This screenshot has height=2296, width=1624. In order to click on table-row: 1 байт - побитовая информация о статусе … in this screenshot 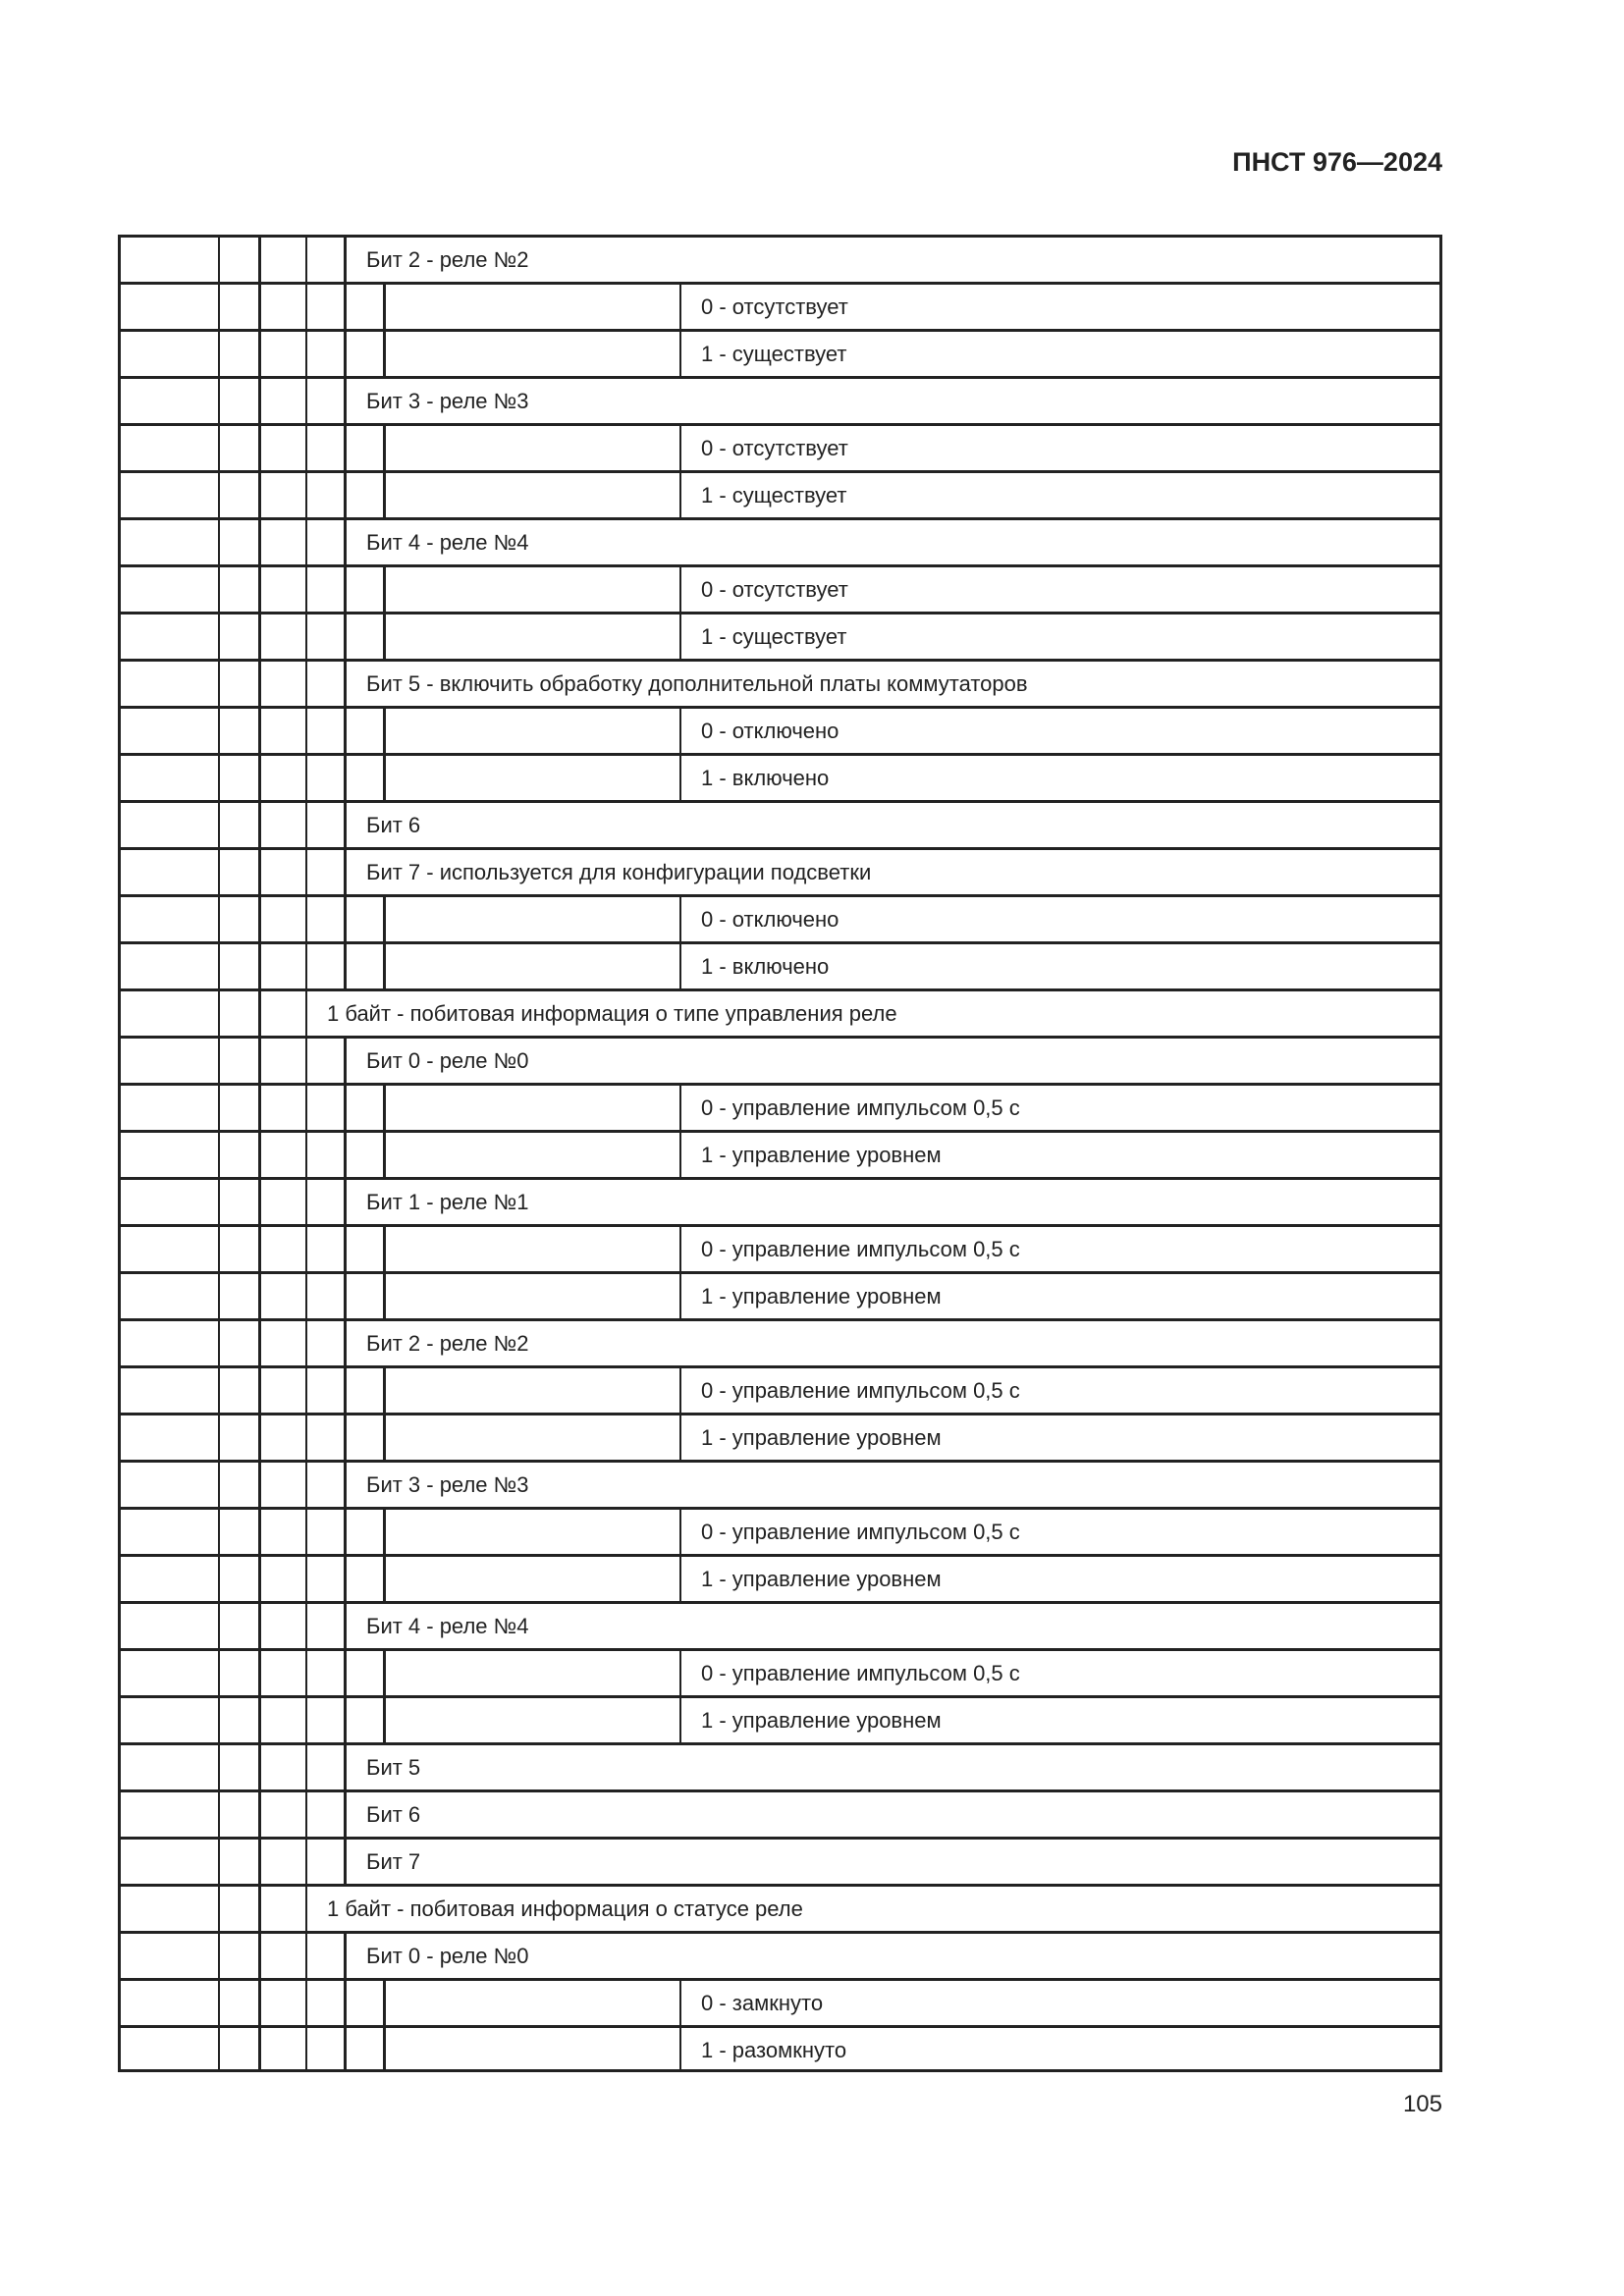, I will do `click(780, 1907)`.